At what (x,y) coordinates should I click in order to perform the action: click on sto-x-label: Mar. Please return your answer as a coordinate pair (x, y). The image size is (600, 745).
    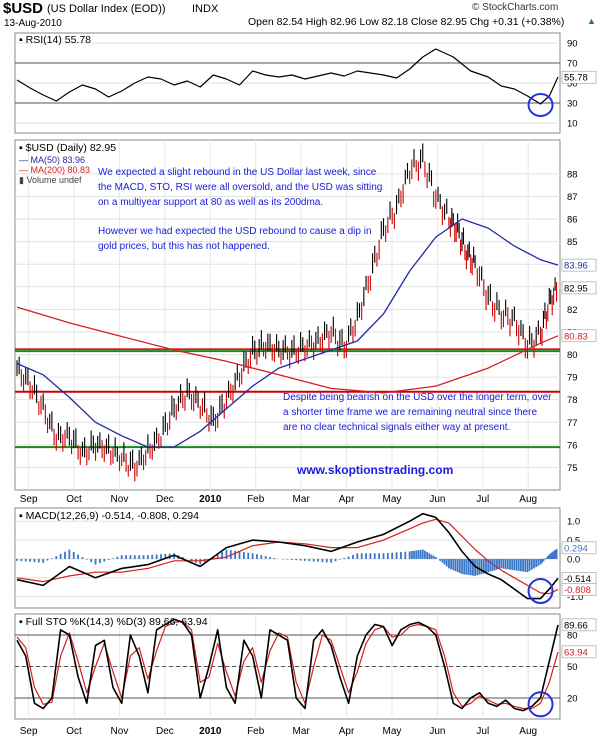
    Looking at the image, I should click on (302, 731).